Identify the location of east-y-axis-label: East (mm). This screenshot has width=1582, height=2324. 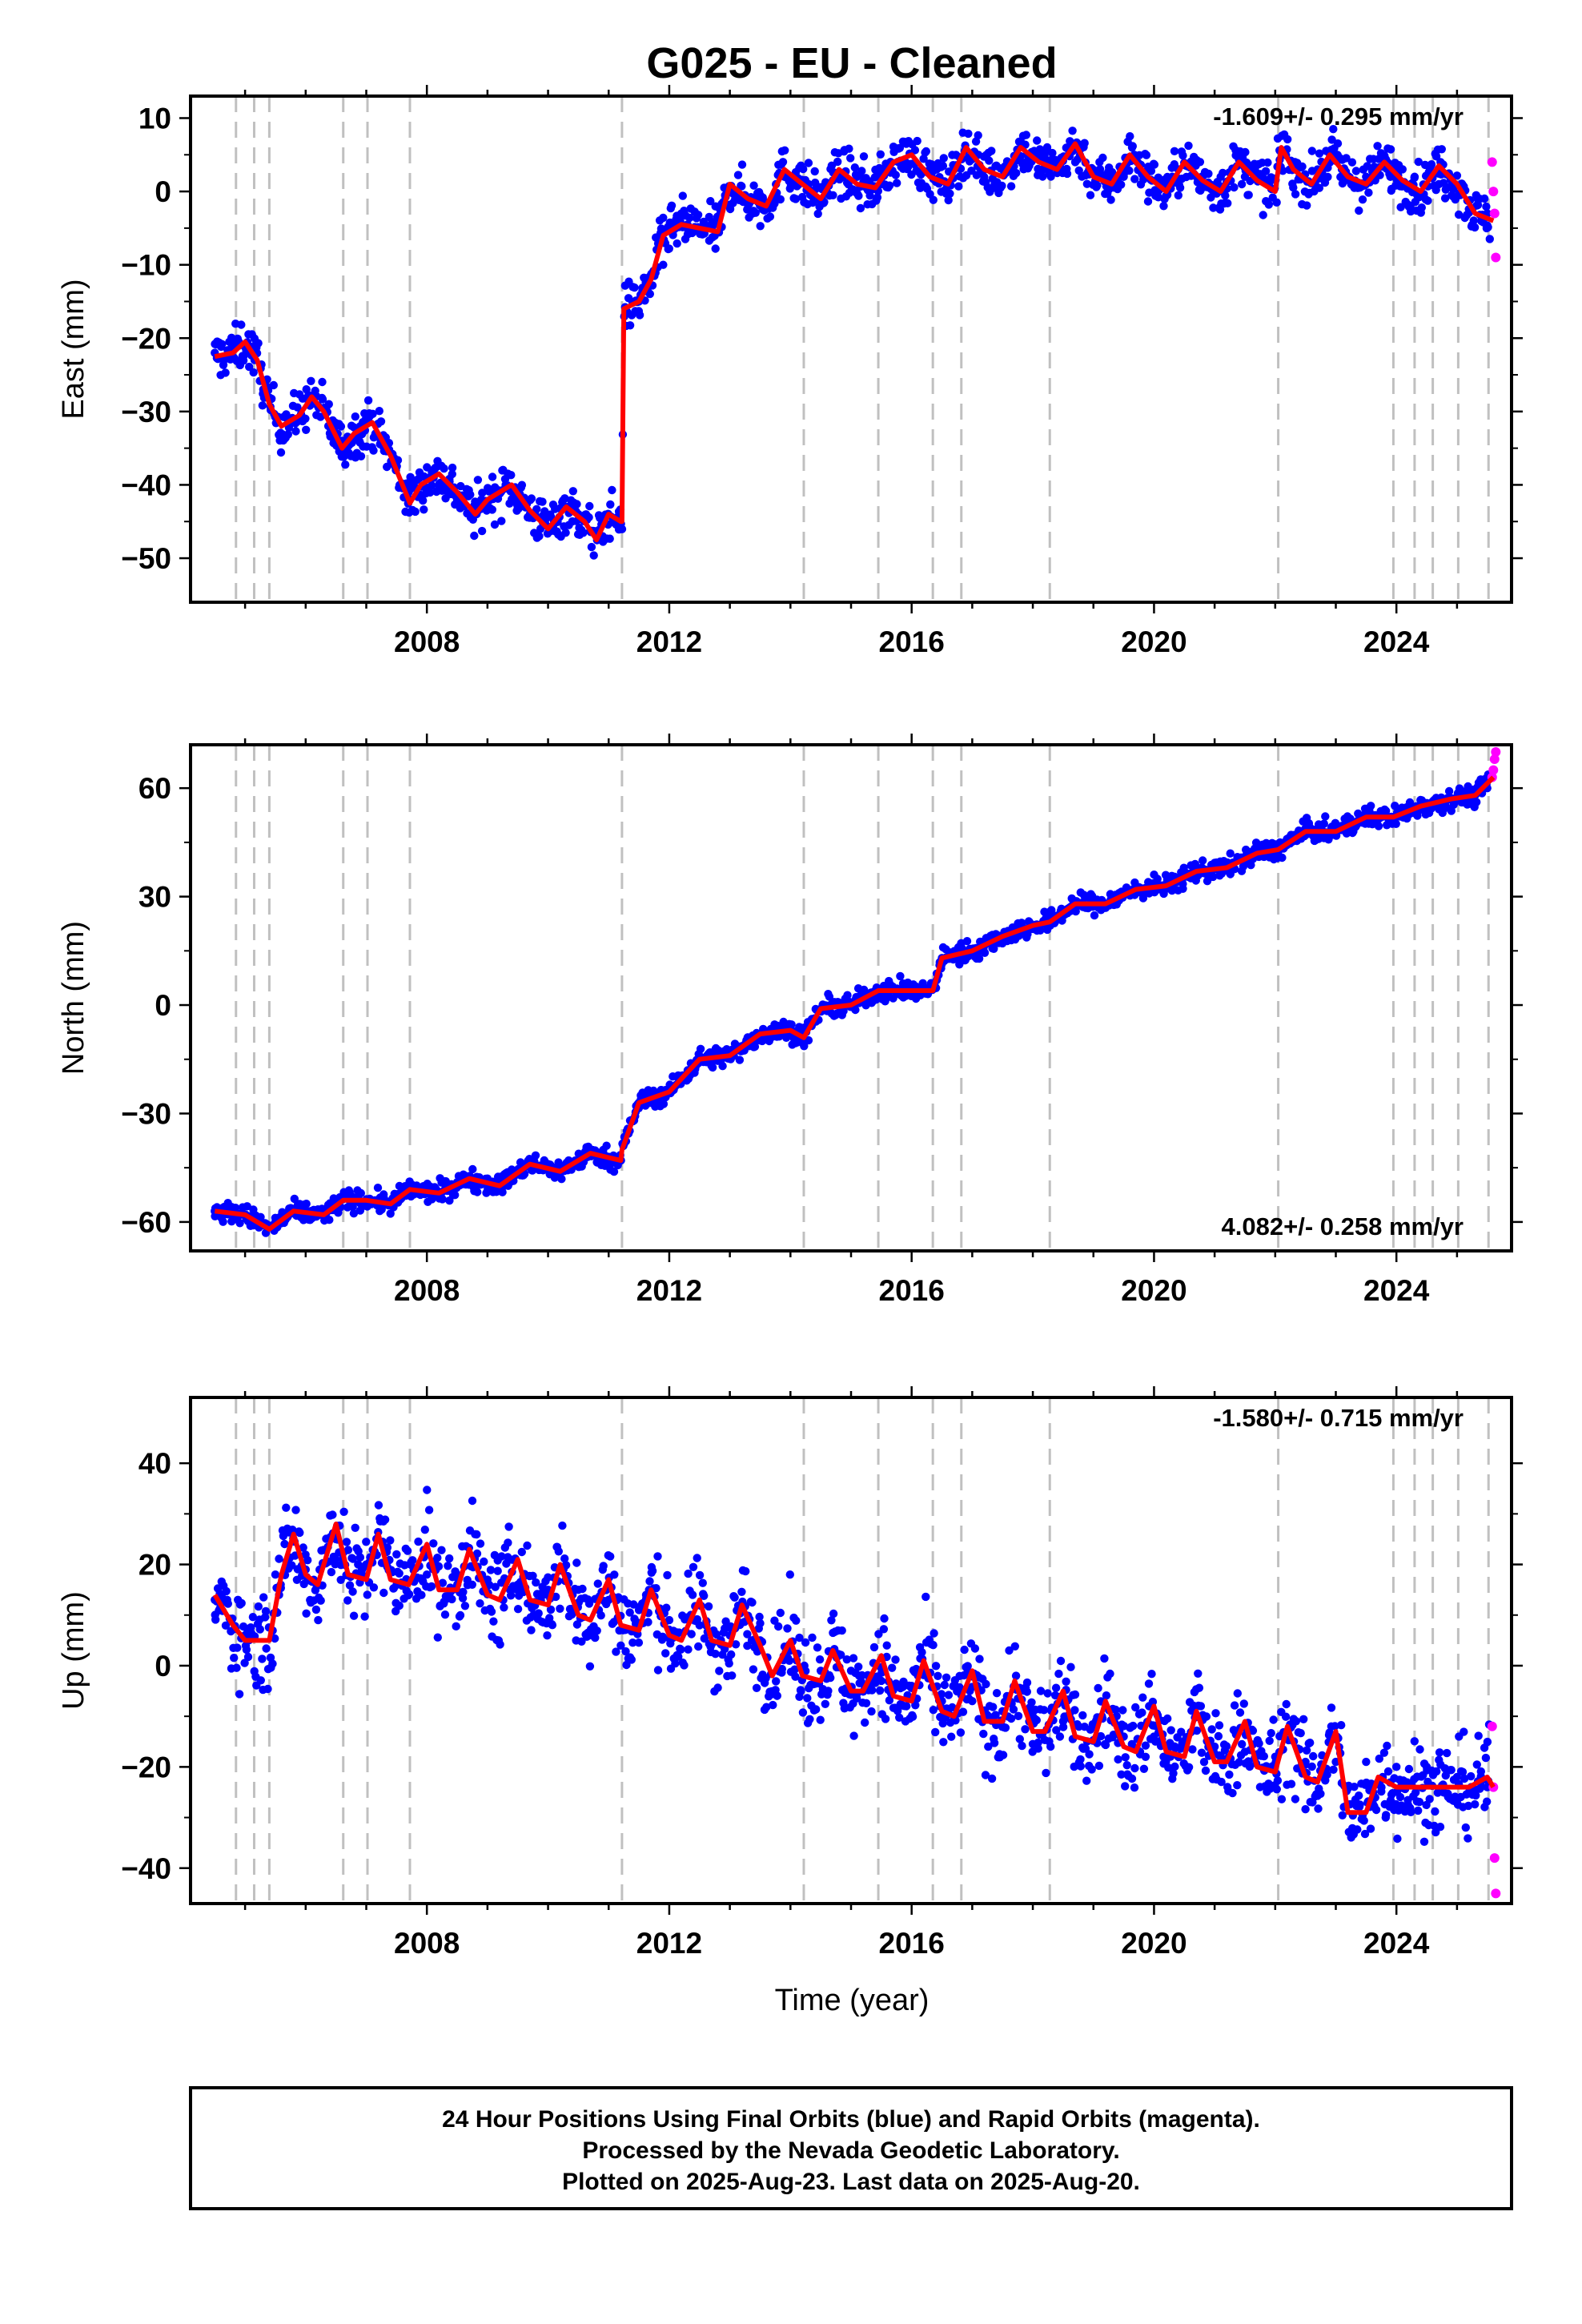
(74, 349).